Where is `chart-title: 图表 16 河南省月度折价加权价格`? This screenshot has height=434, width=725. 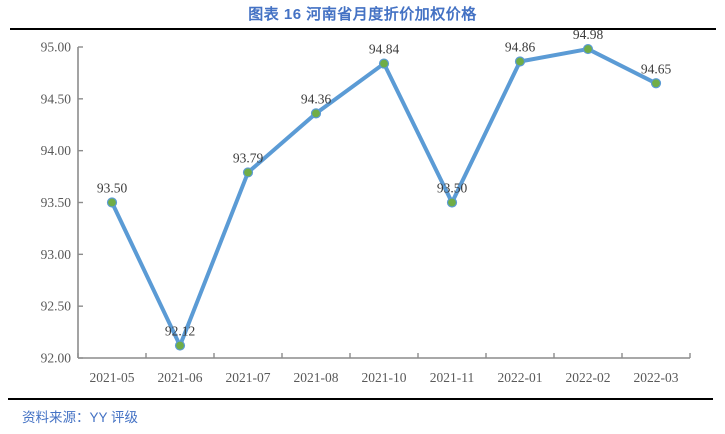
chart-title: 图表 16 河南省月度折价加权价格 is located at coordinates (362, 14).